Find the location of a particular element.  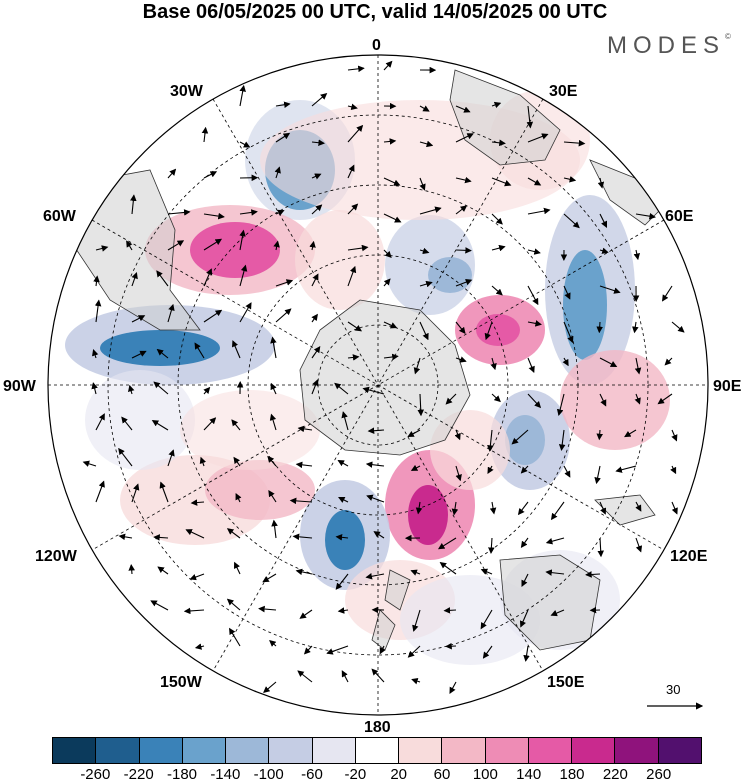

colorbar-tick-label: -260 is located at coordinates (95, 774).